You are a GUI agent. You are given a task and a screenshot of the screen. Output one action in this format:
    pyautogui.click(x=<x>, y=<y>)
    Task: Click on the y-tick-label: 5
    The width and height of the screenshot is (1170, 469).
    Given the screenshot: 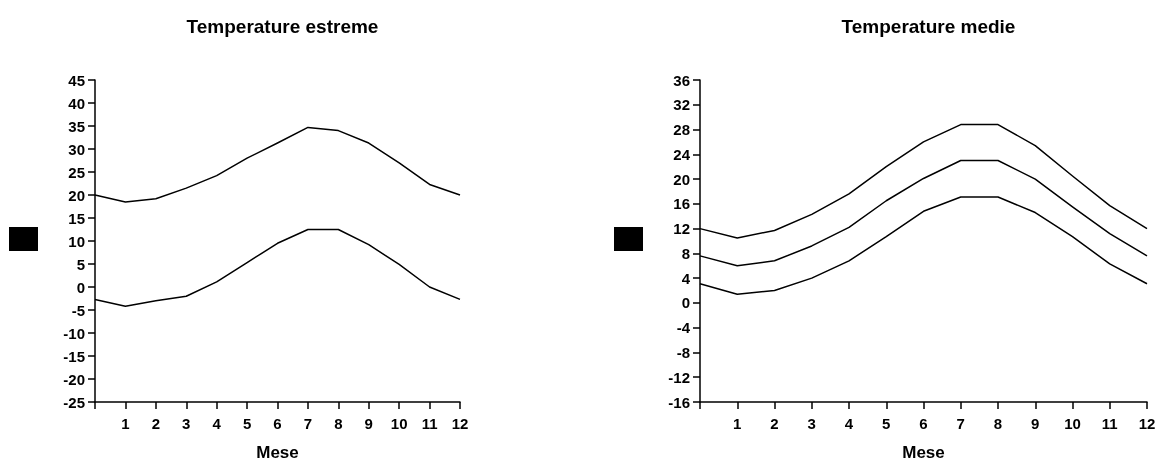 What is the action you would take?
    pyautogui.click(x=80, y=264)
    